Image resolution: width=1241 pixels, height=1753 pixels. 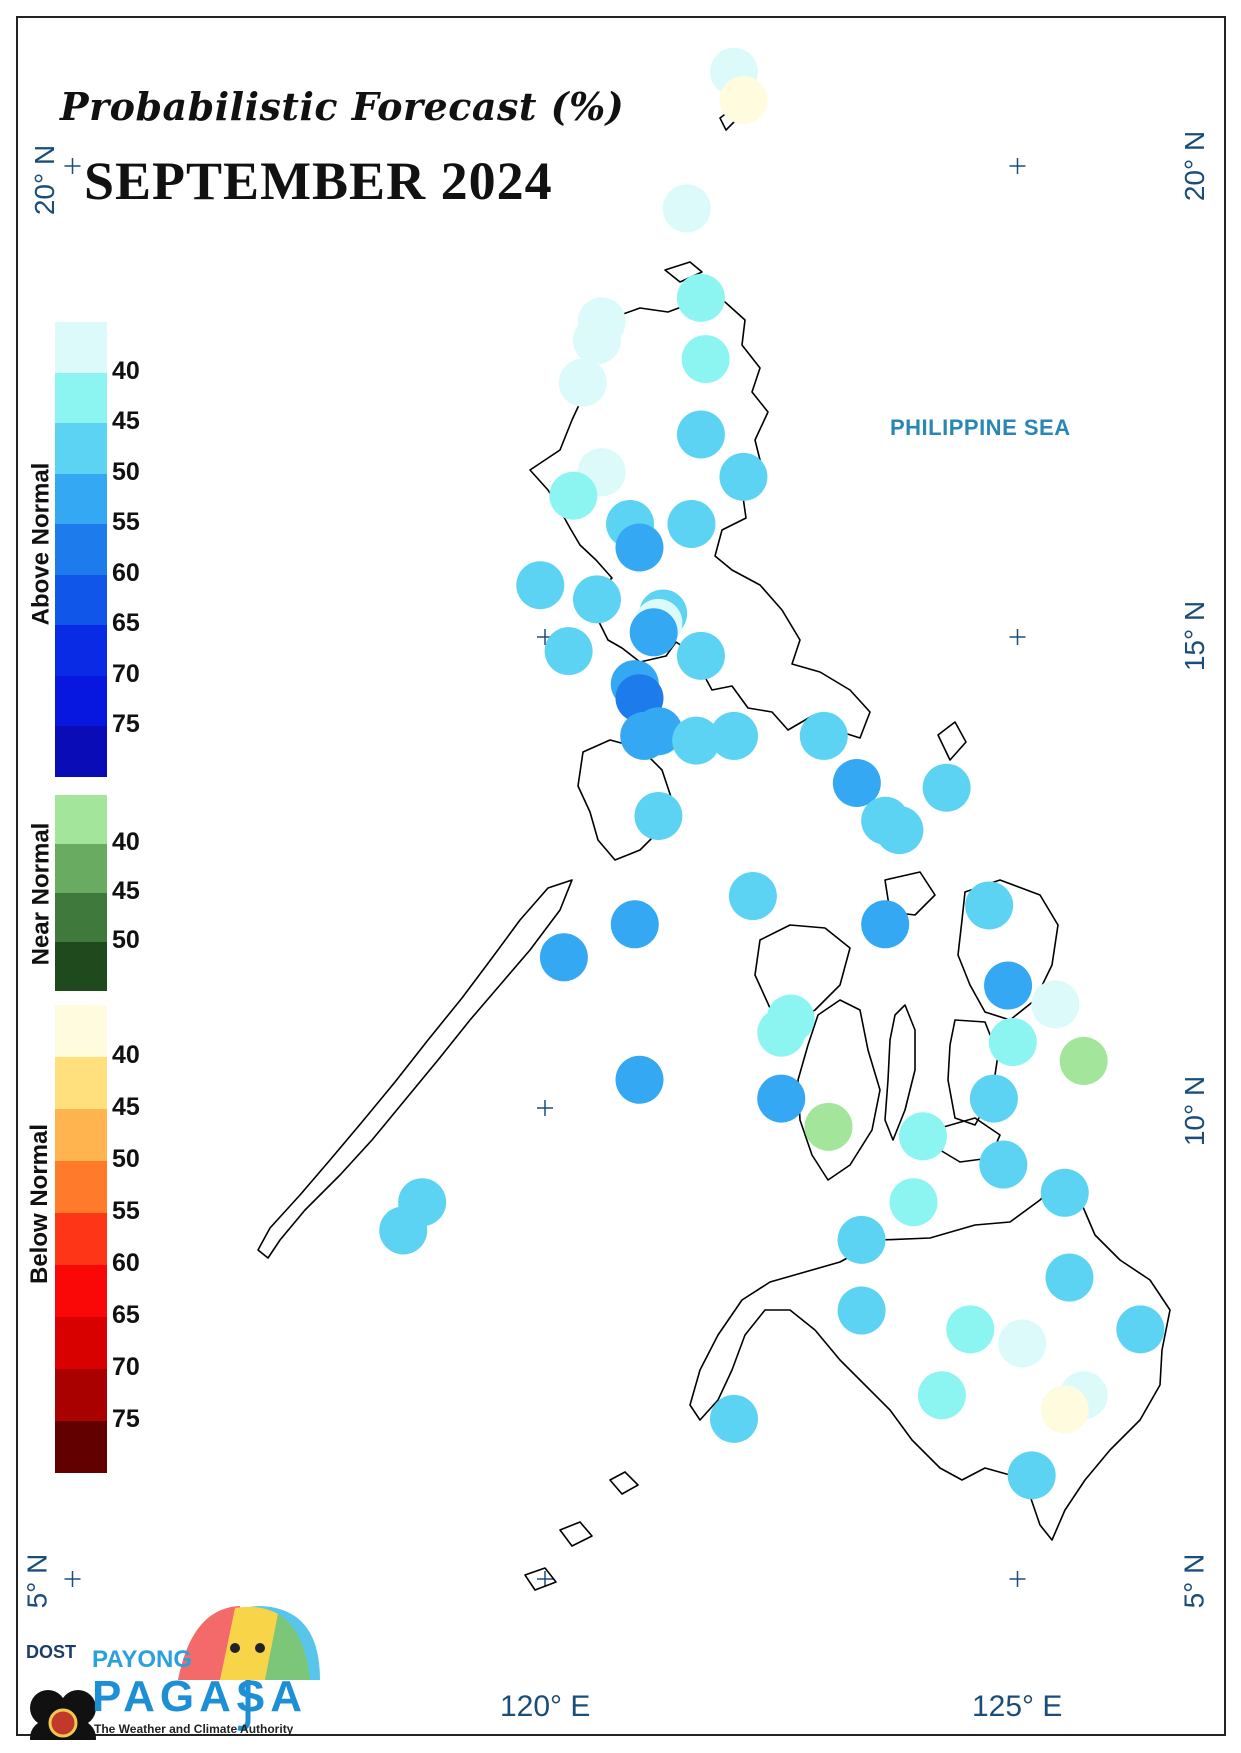 What do you see at coordinates (973, 1072) in the screenshot?
I see `coast-leyte` at bounding box center [973, 1072].